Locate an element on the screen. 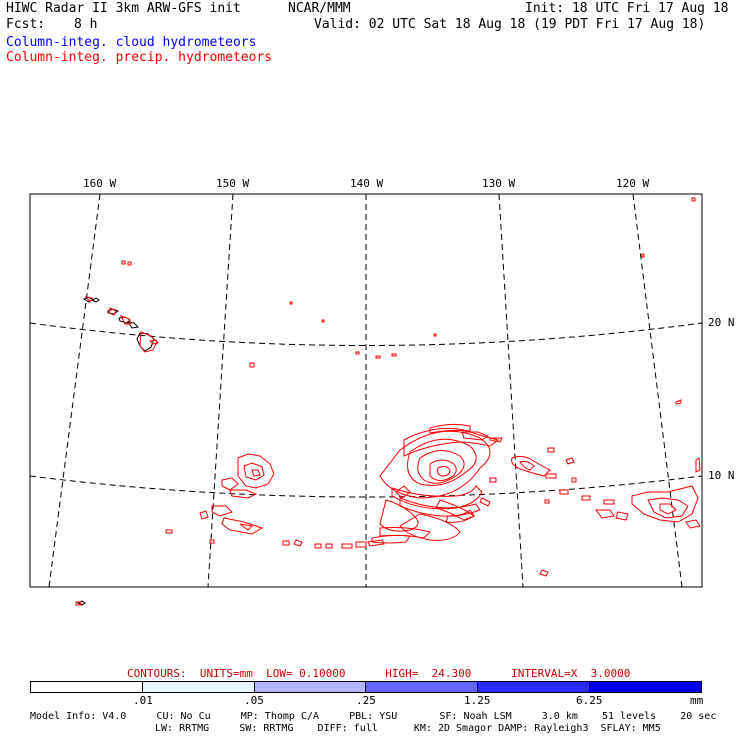 Image resolution: width=740 pixels, height=740 pixels. colorbar-units: mm is located at coordinates (697, 700).